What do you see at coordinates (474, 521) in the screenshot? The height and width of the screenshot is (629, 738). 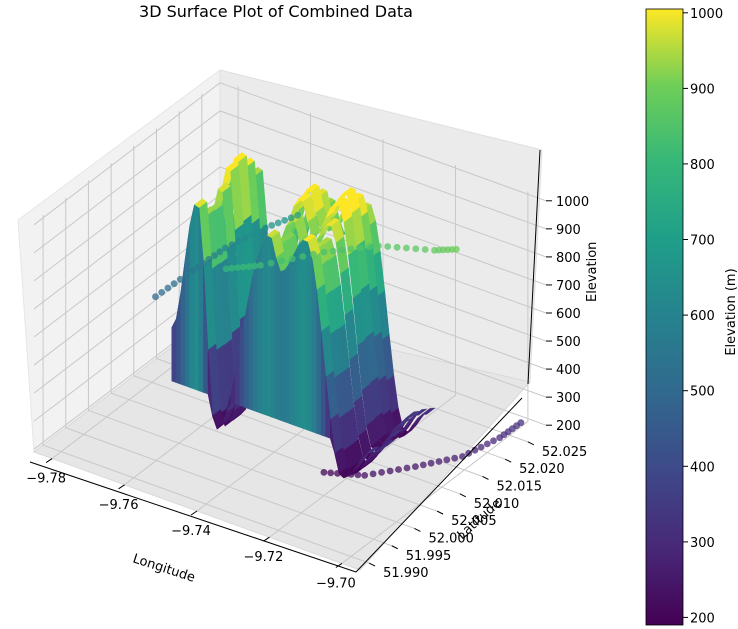 I see `y-tick-label: 52.005` at bounding box center [474, 521].